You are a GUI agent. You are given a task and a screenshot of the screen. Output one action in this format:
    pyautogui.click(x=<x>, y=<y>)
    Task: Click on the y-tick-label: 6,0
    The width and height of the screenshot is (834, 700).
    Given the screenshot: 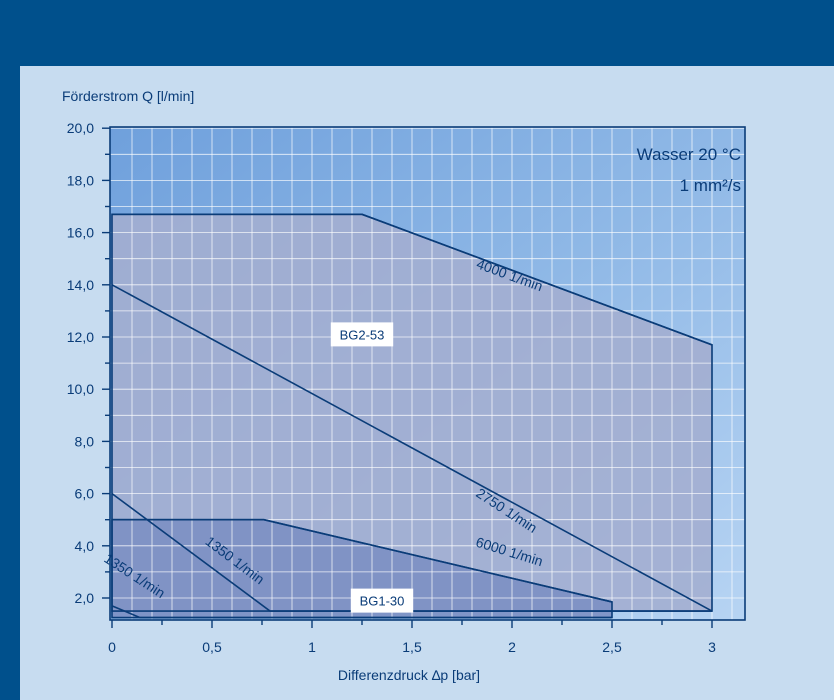 What is the action you would take?
    pyautogui.click(x=85, y=494)
    